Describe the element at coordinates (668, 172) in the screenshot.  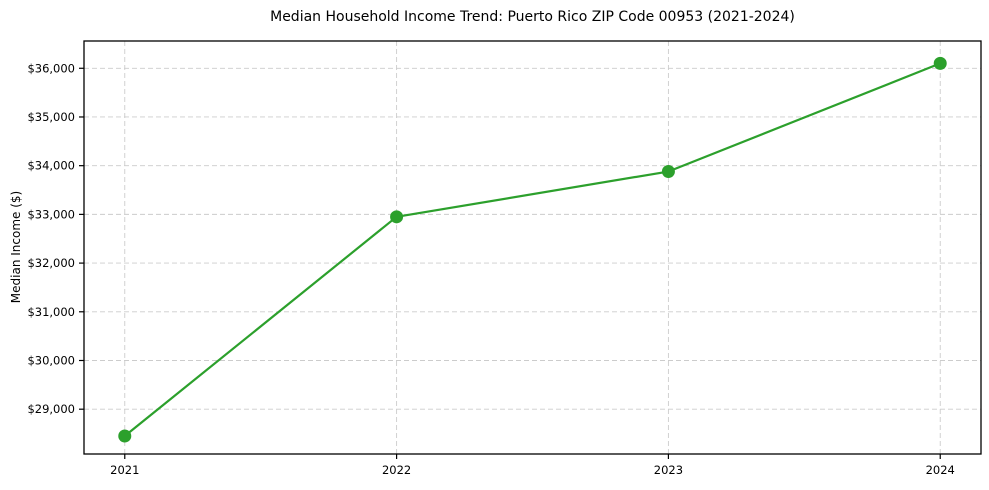
I see `data-point-2023` at that location.